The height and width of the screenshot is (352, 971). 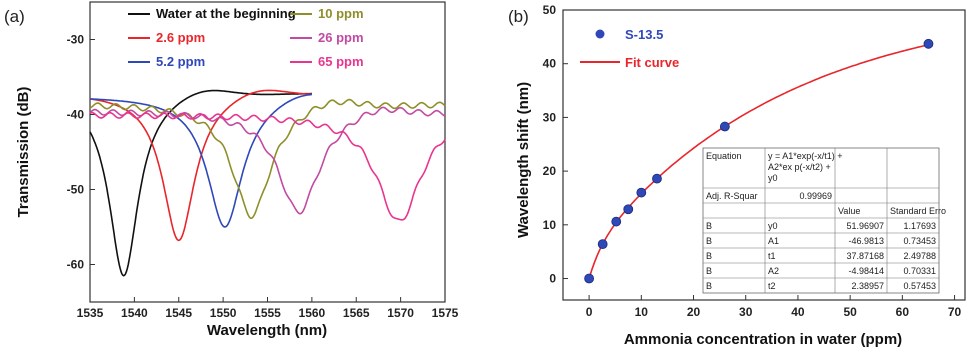 What do you see at coordinates (746, 312) in the screenshot?
I see `x-tick-label: 30` at bounding box center [746, 312].